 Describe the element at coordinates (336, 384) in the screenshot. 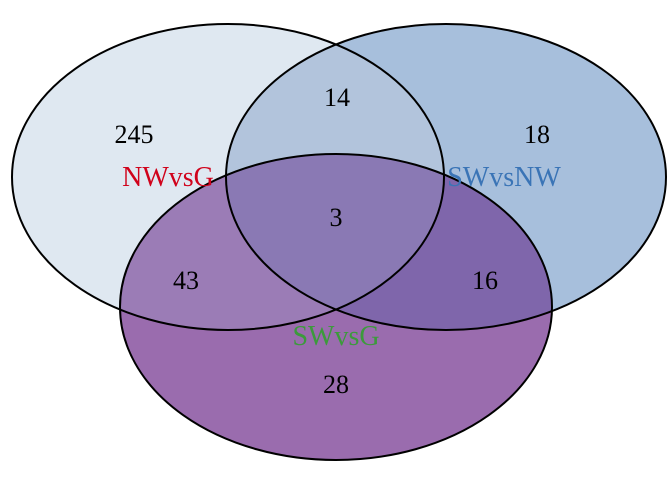

I see `count-swvsg-only: 28` at that location.